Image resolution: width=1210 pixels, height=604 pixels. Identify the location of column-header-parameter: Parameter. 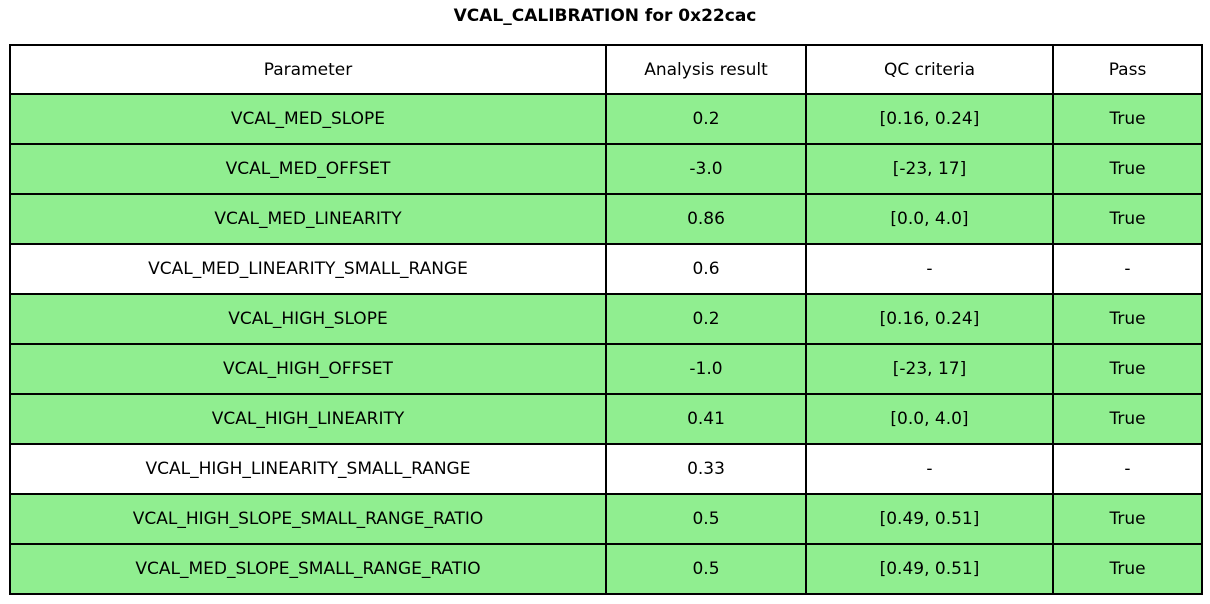
(308, 69).